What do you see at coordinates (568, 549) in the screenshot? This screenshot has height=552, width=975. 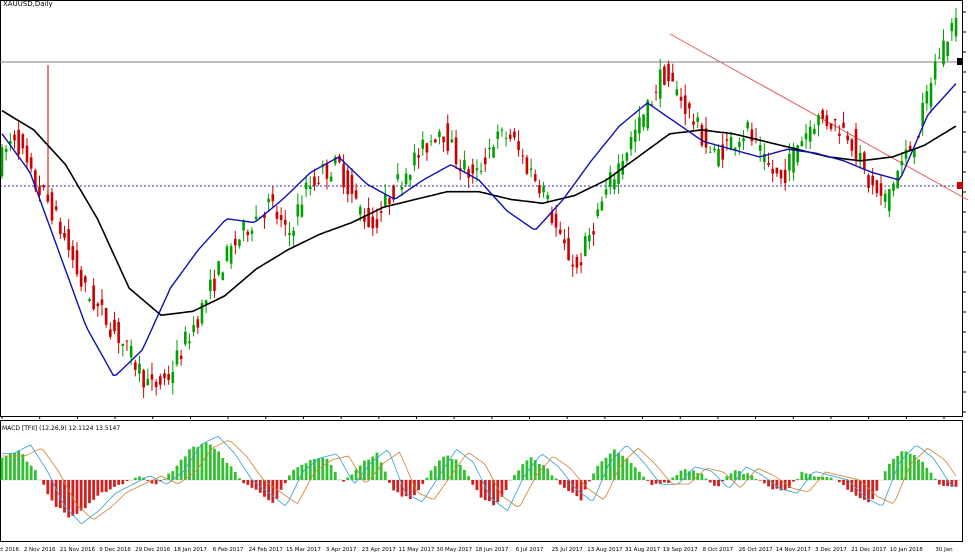 I see `x-tick-label: 25 Jul 2017` at bounding box center [568, 549].